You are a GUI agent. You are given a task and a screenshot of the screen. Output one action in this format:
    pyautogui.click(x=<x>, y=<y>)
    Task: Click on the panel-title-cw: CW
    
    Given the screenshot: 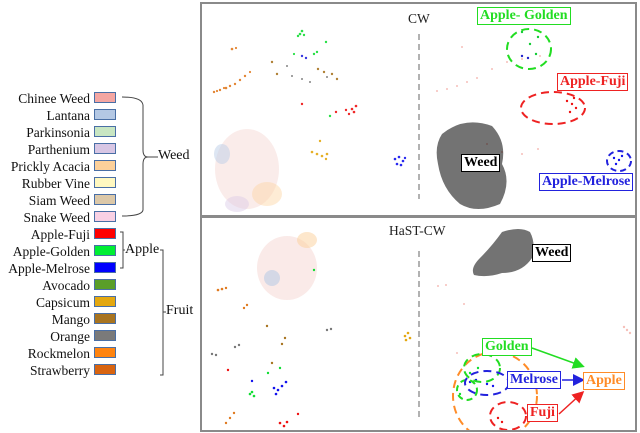 What is the action you would take?
    pyautogui.click(x=419, y=18)
    